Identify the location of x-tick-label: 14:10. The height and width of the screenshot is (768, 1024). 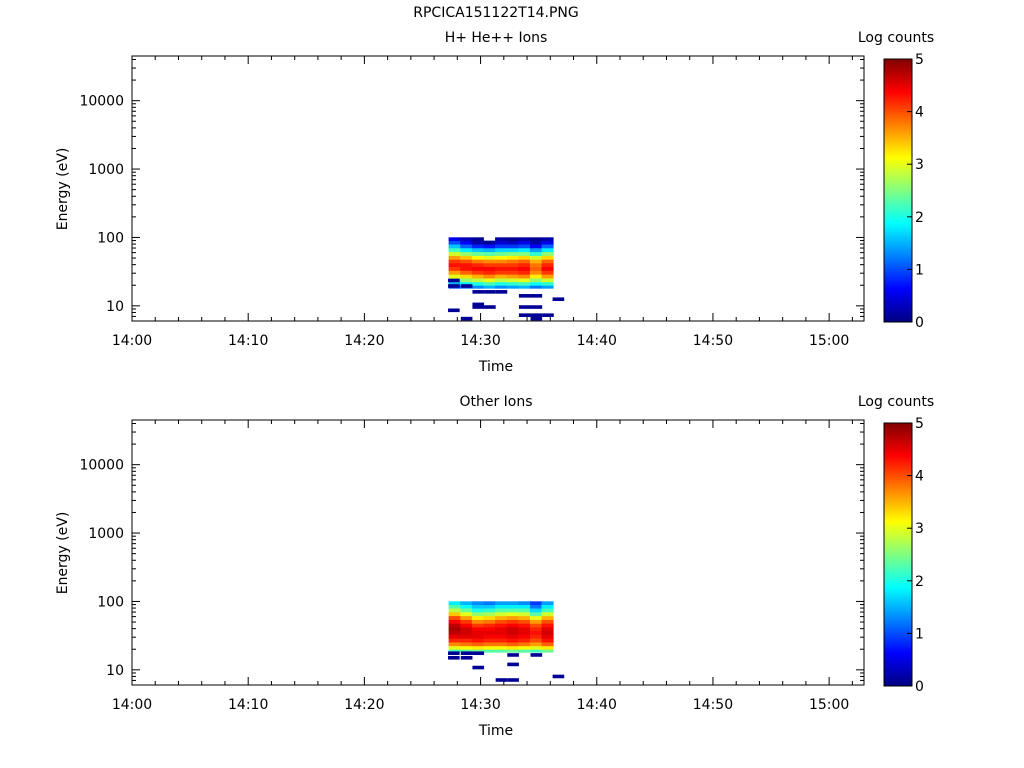
(248, 341).